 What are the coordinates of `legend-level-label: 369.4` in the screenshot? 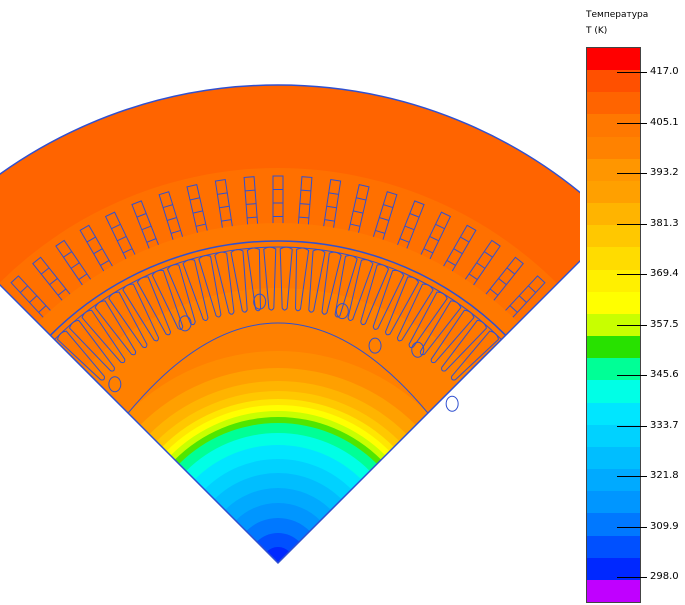 It's located at (664, 273).